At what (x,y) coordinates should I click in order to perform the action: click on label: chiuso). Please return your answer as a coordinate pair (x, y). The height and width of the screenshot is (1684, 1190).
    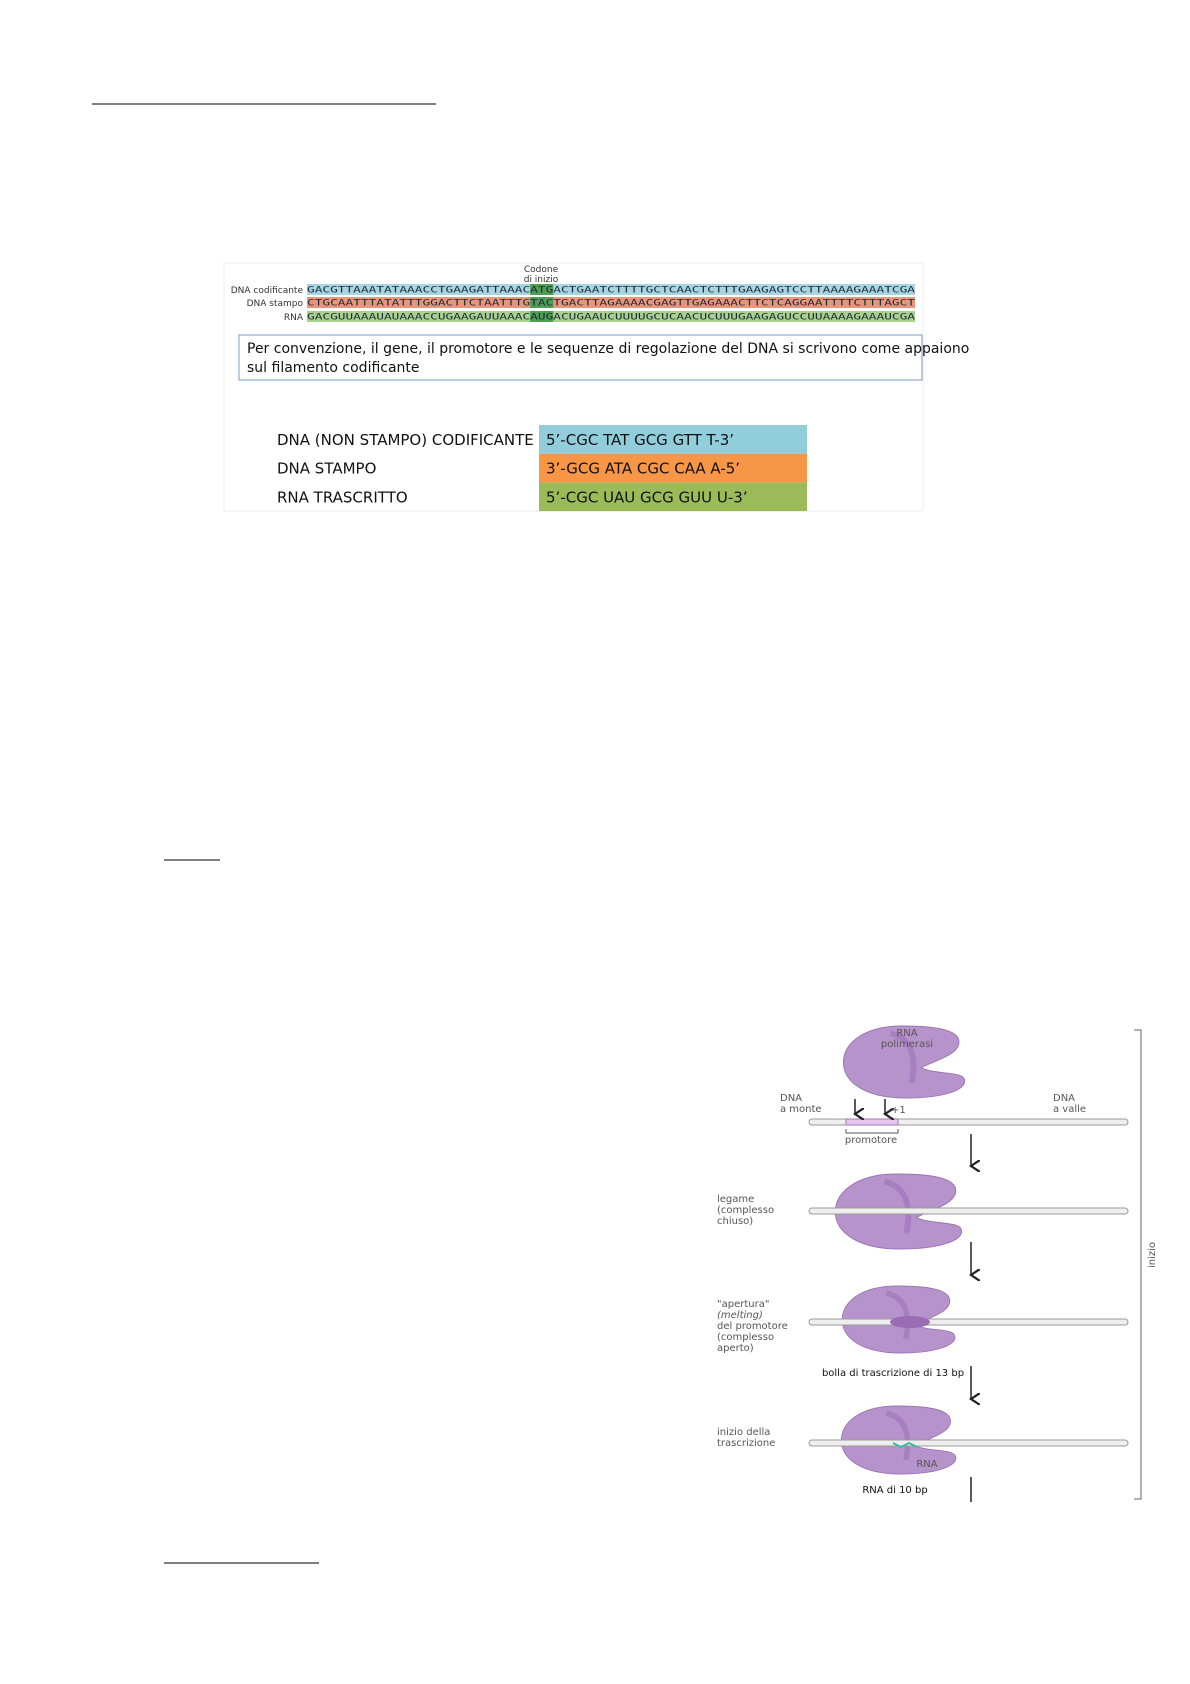
    Looking at the image, I should click on (735, 1221).